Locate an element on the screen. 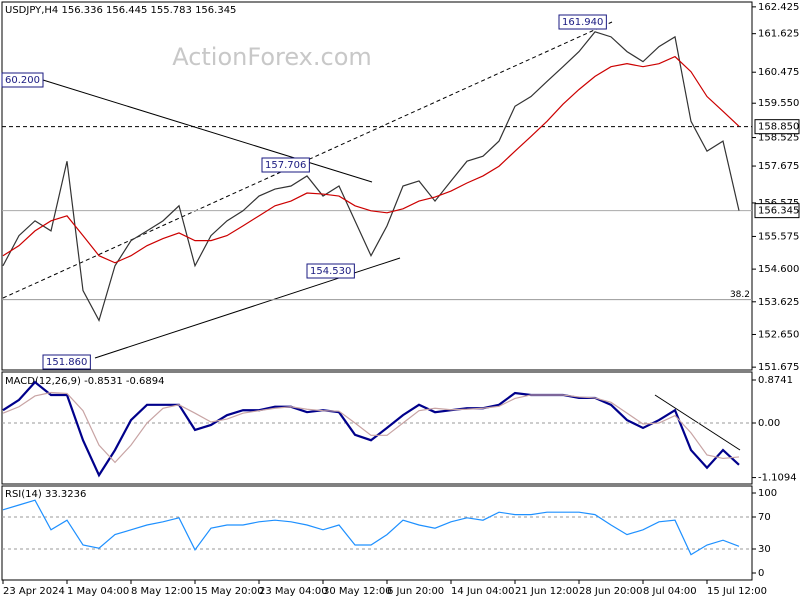 This screenshot has height=600, width=800. annotation: 161.940 is located at coordinates (582, 22).